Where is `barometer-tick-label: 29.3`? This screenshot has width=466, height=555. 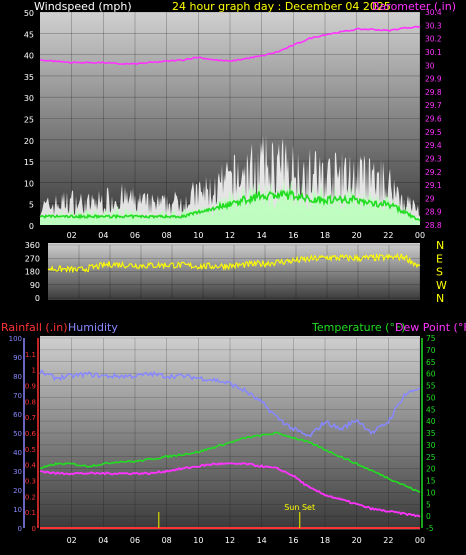
barometer-tick-label: 29.3 is located at coordinates (433, 158).